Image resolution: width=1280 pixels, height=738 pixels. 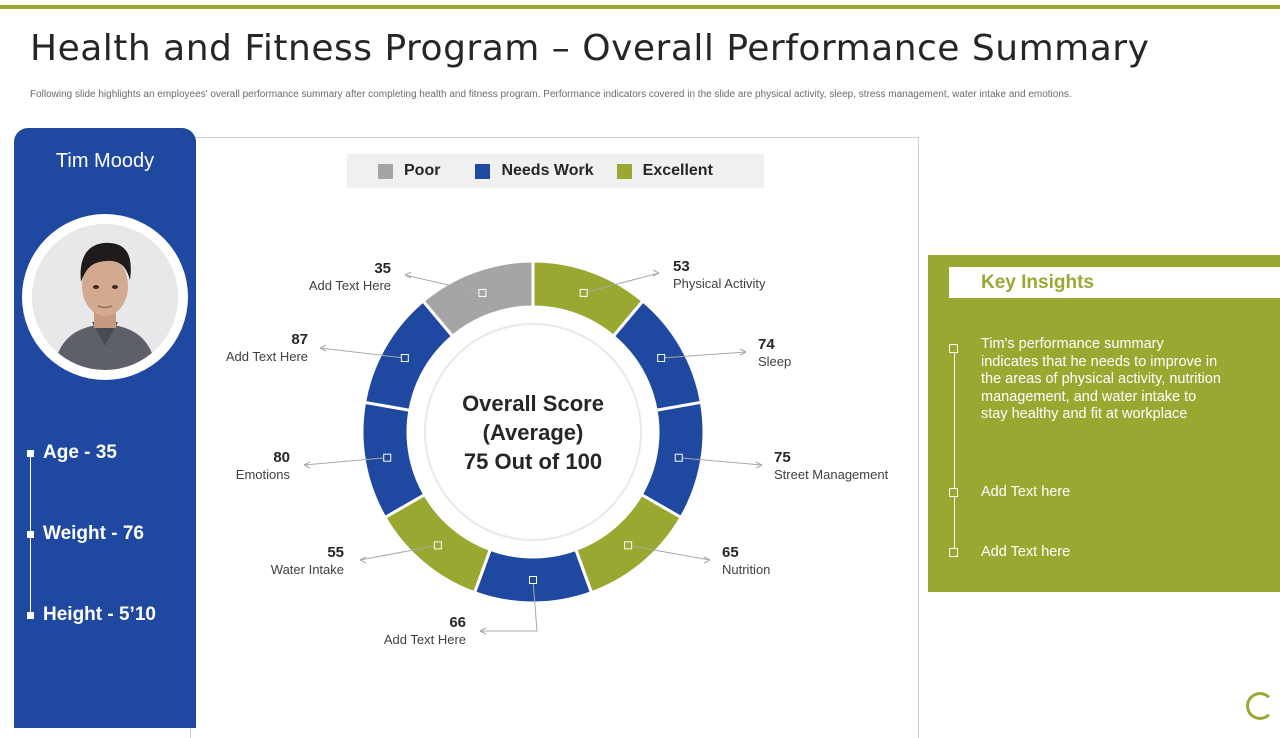 What do you see at coordinates (335, 552) in the screenshot?
I see `segment-value-label: 55` at bounding box center [335, 552].